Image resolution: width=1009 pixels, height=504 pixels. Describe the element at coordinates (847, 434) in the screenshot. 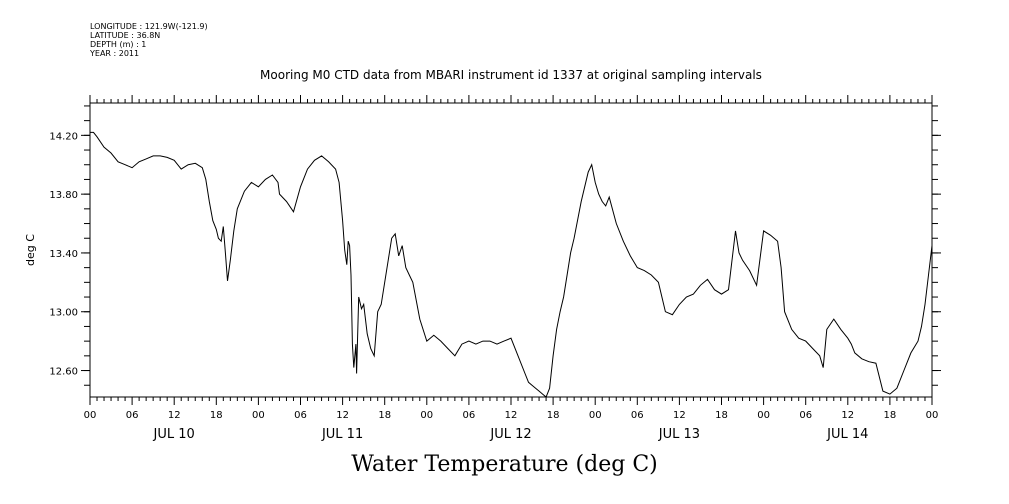

I see `x-day-label: JUL 14` at that location.